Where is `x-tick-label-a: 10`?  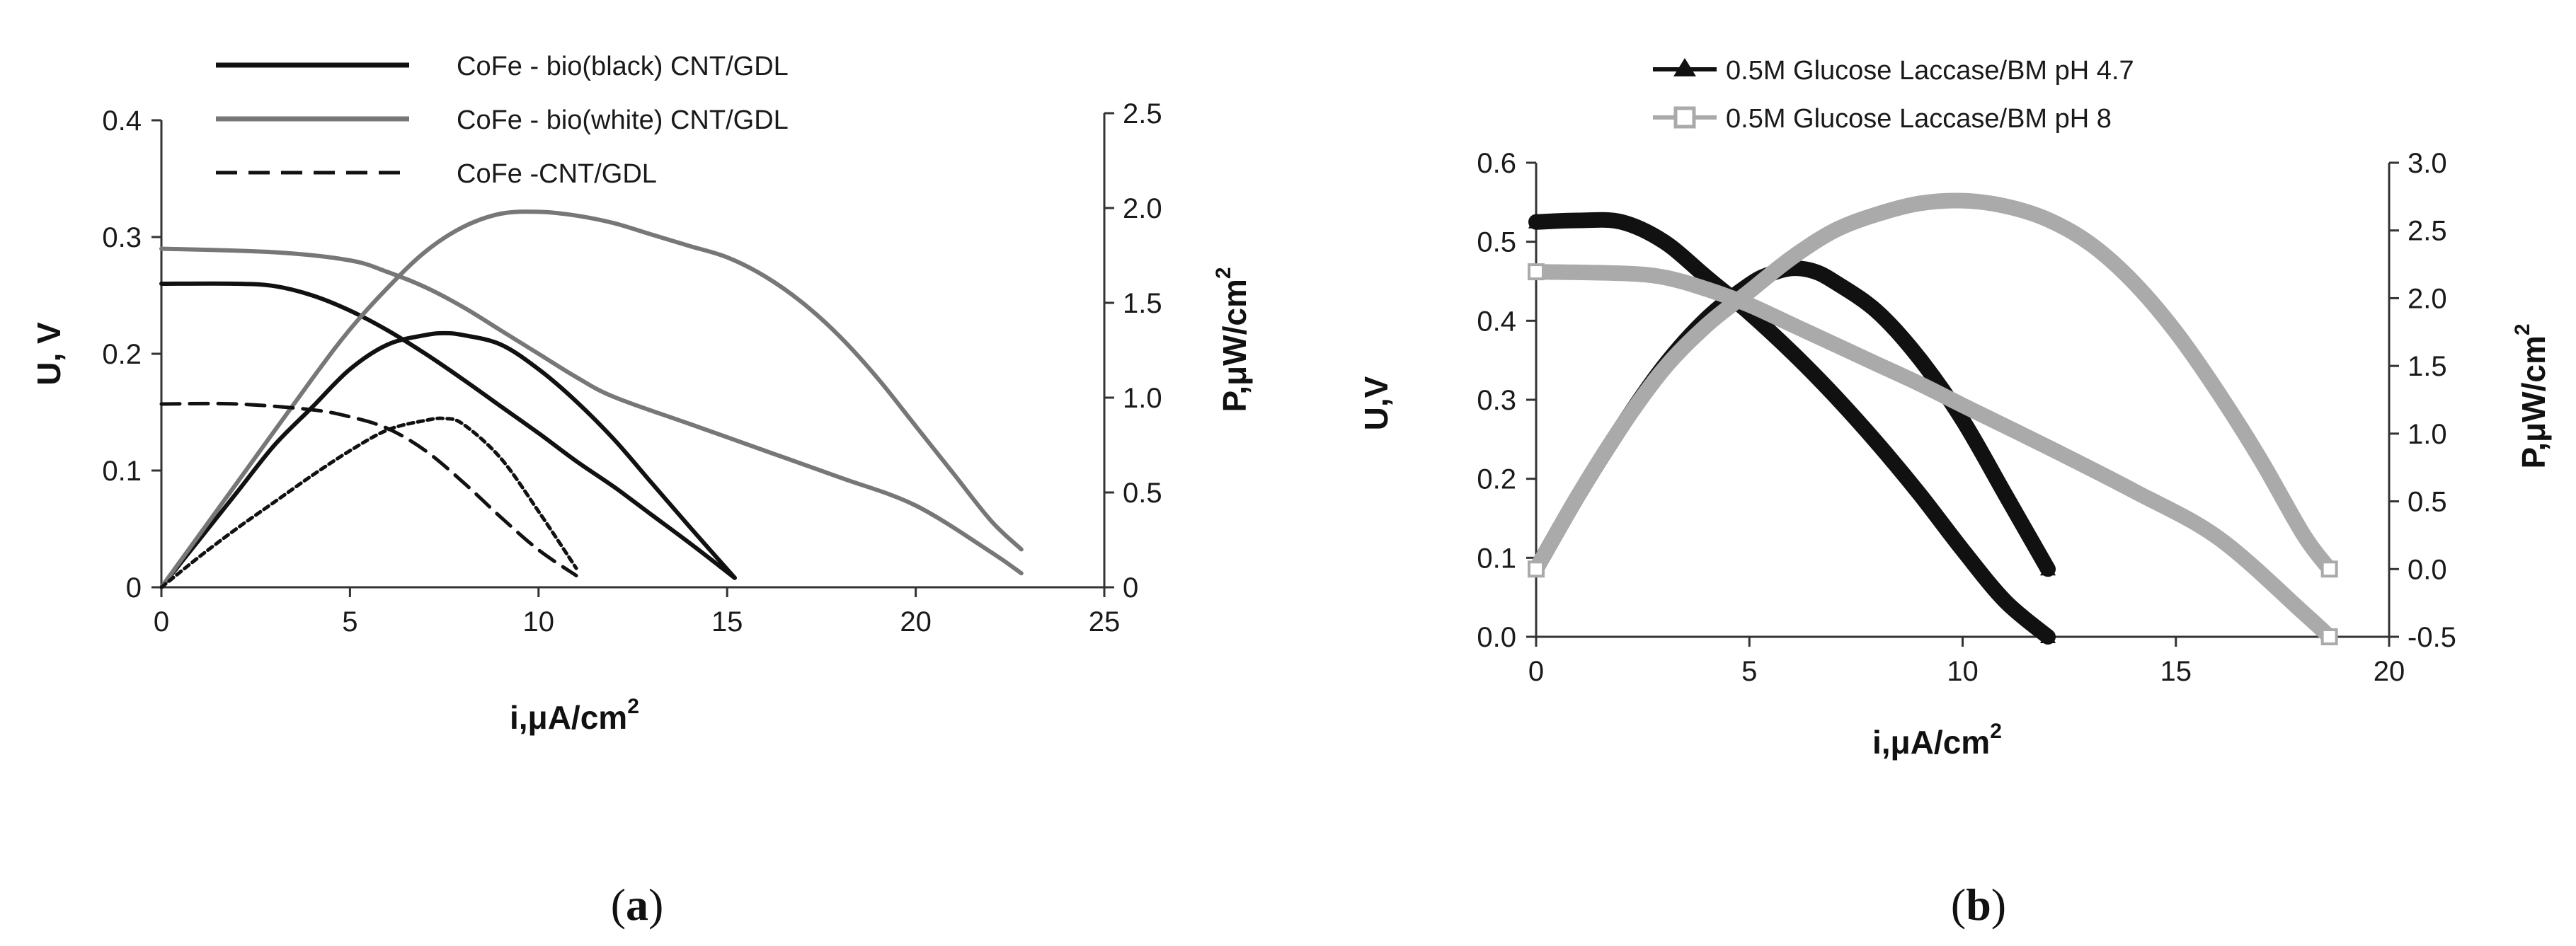
x-tick-label-a: 10 is located at coordinates (539, 622).